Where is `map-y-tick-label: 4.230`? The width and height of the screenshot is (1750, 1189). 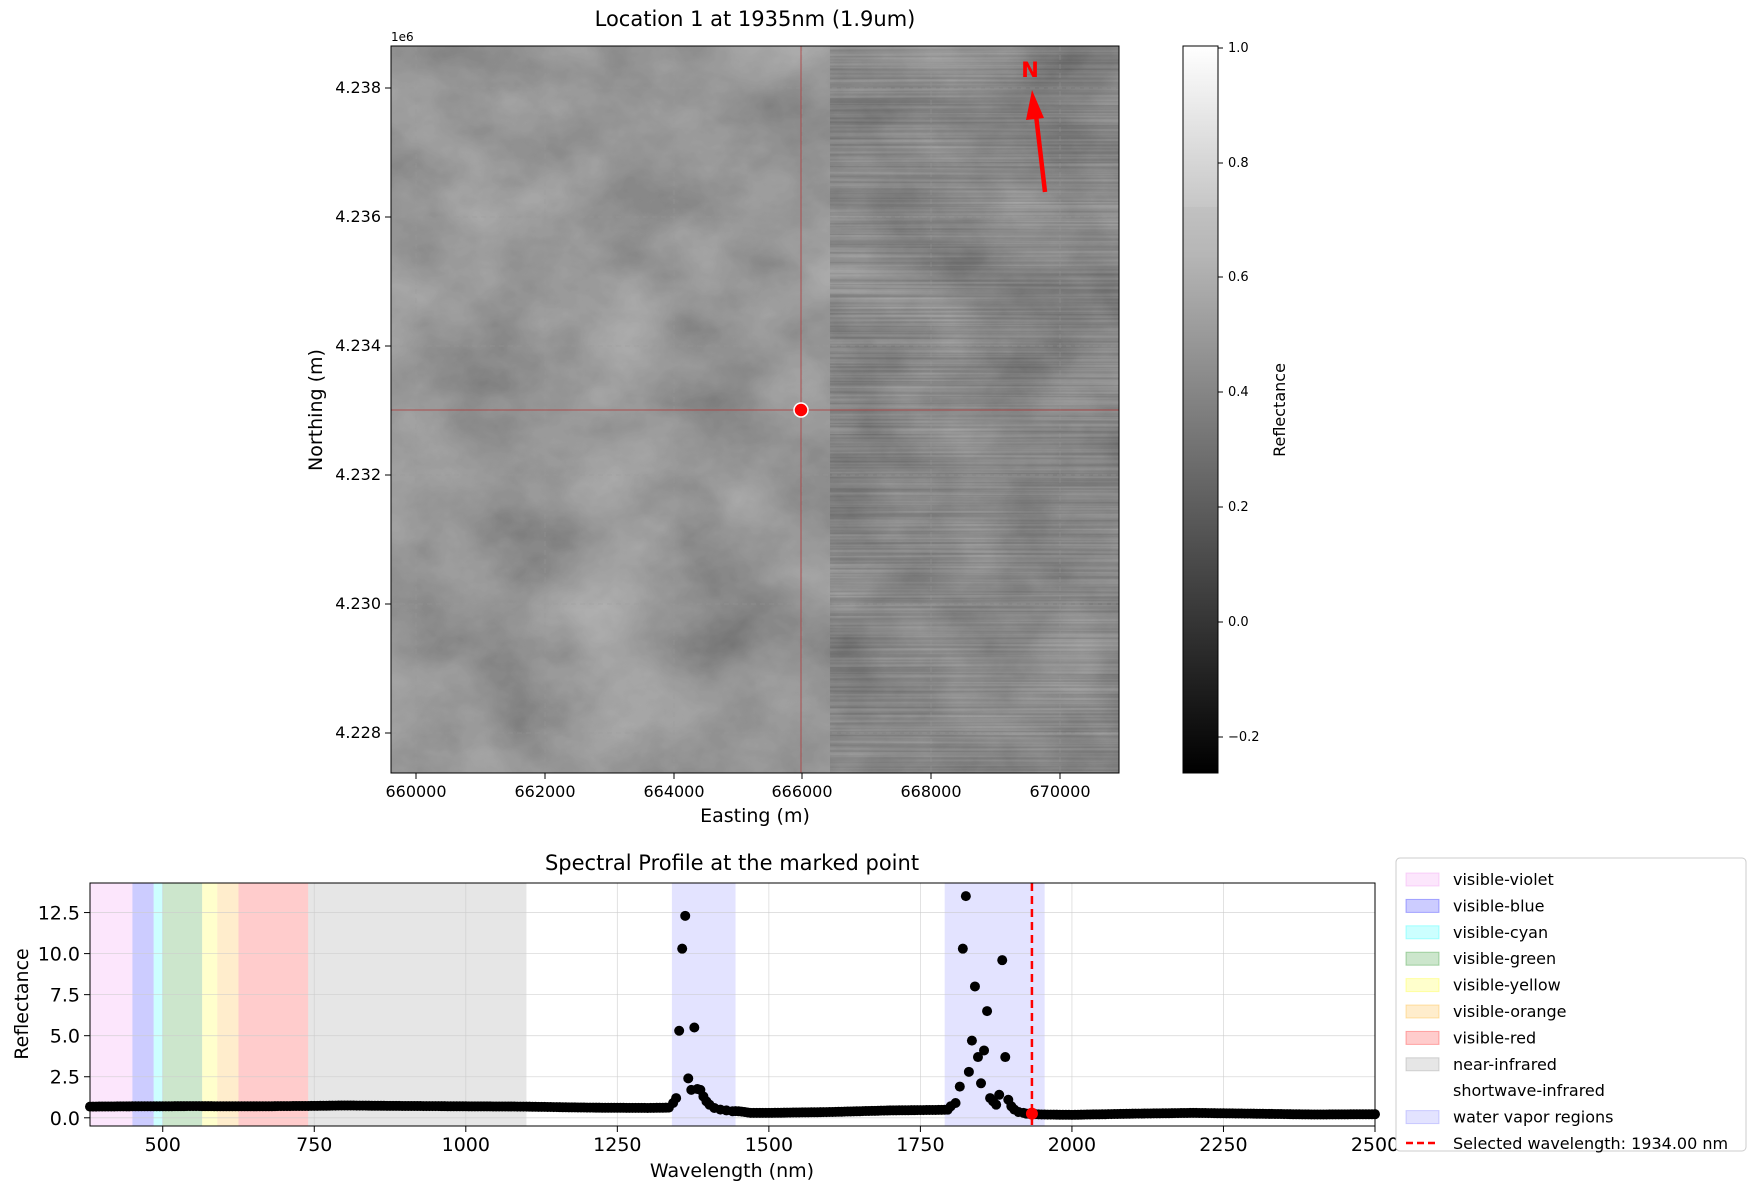
map-y-tick-label: 4.230 is located at coordinates (358, 603).